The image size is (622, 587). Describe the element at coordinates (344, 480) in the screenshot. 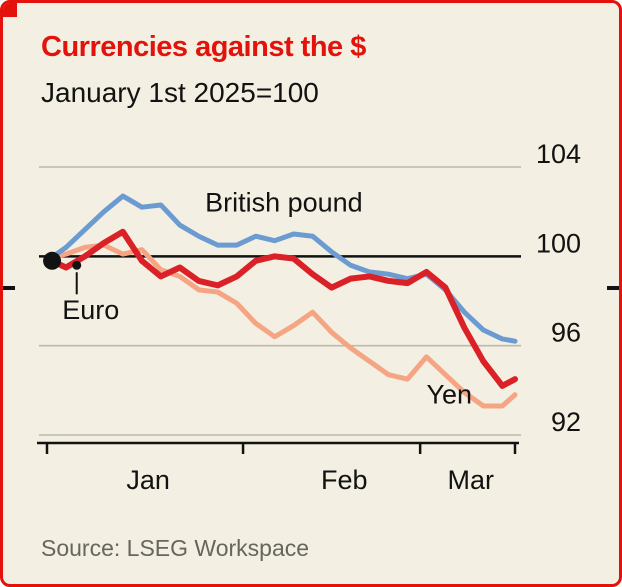

I see `x-axis-label-feb: Feb` at that location.